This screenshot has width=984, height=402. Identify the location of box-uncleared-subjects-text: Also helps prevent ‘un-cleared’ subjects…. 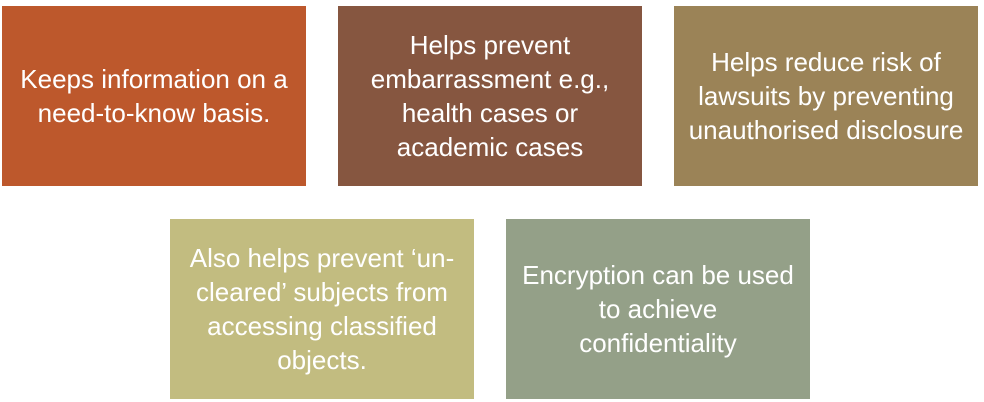
(322, 309).